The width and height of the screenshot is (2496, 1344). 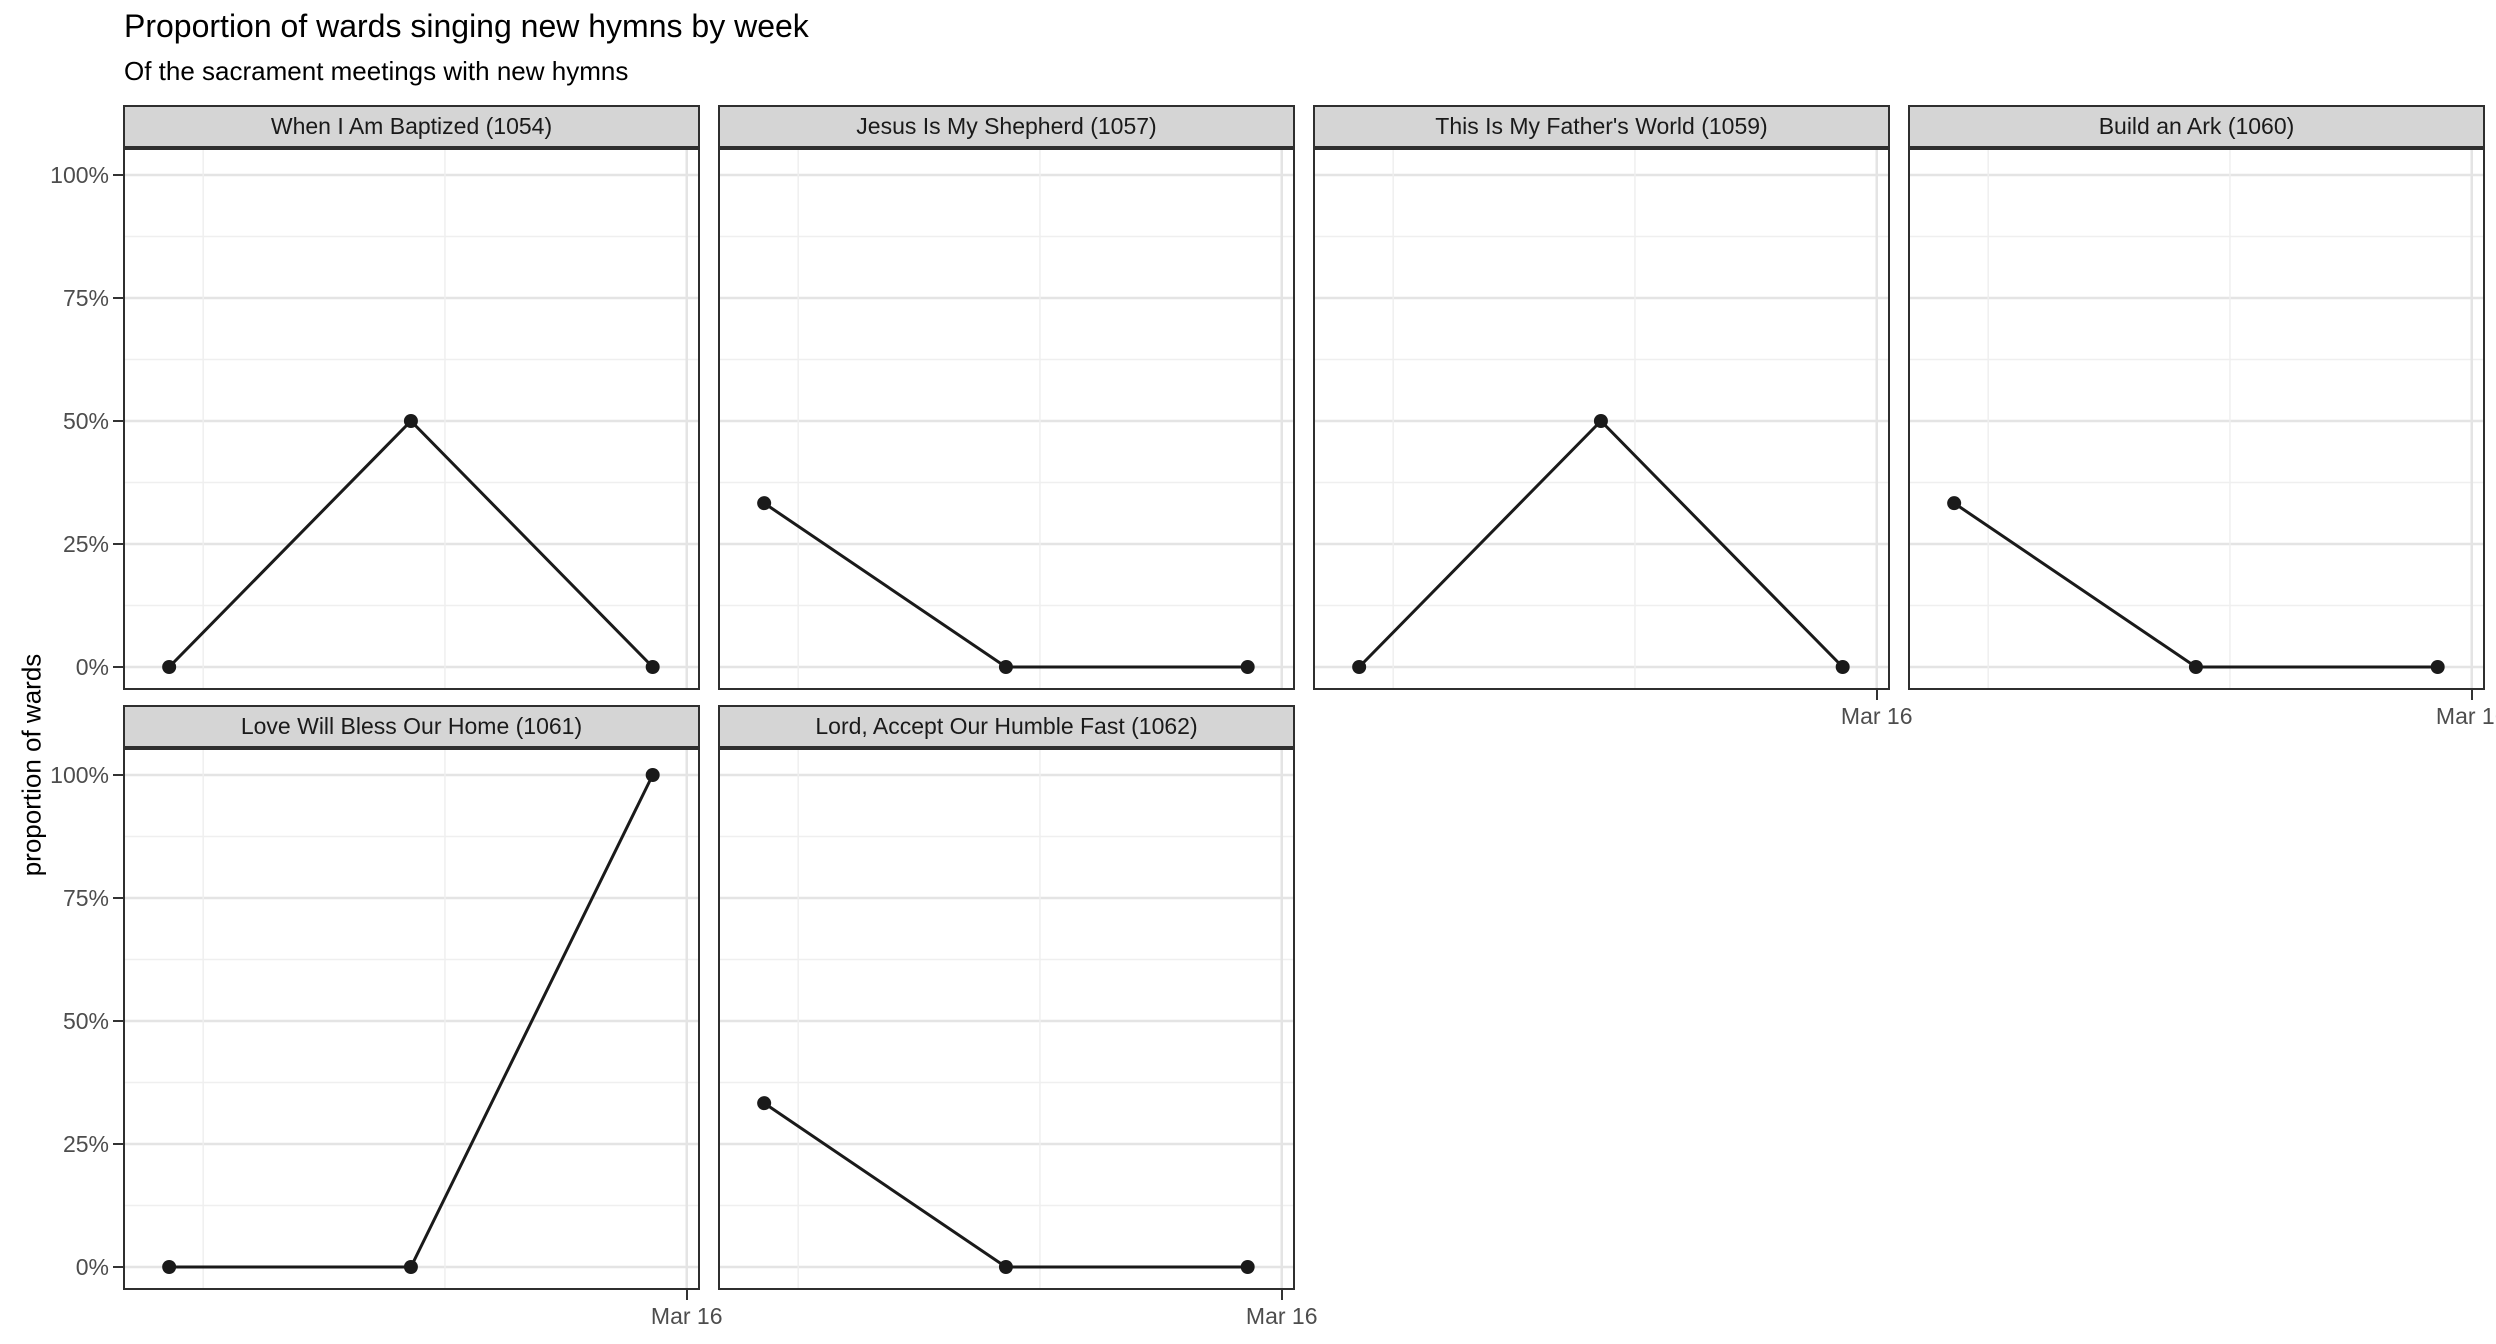 I want to click on facet-strip-label: Jesus Is My Shepherd (1057), so click(x=1006, y=126).